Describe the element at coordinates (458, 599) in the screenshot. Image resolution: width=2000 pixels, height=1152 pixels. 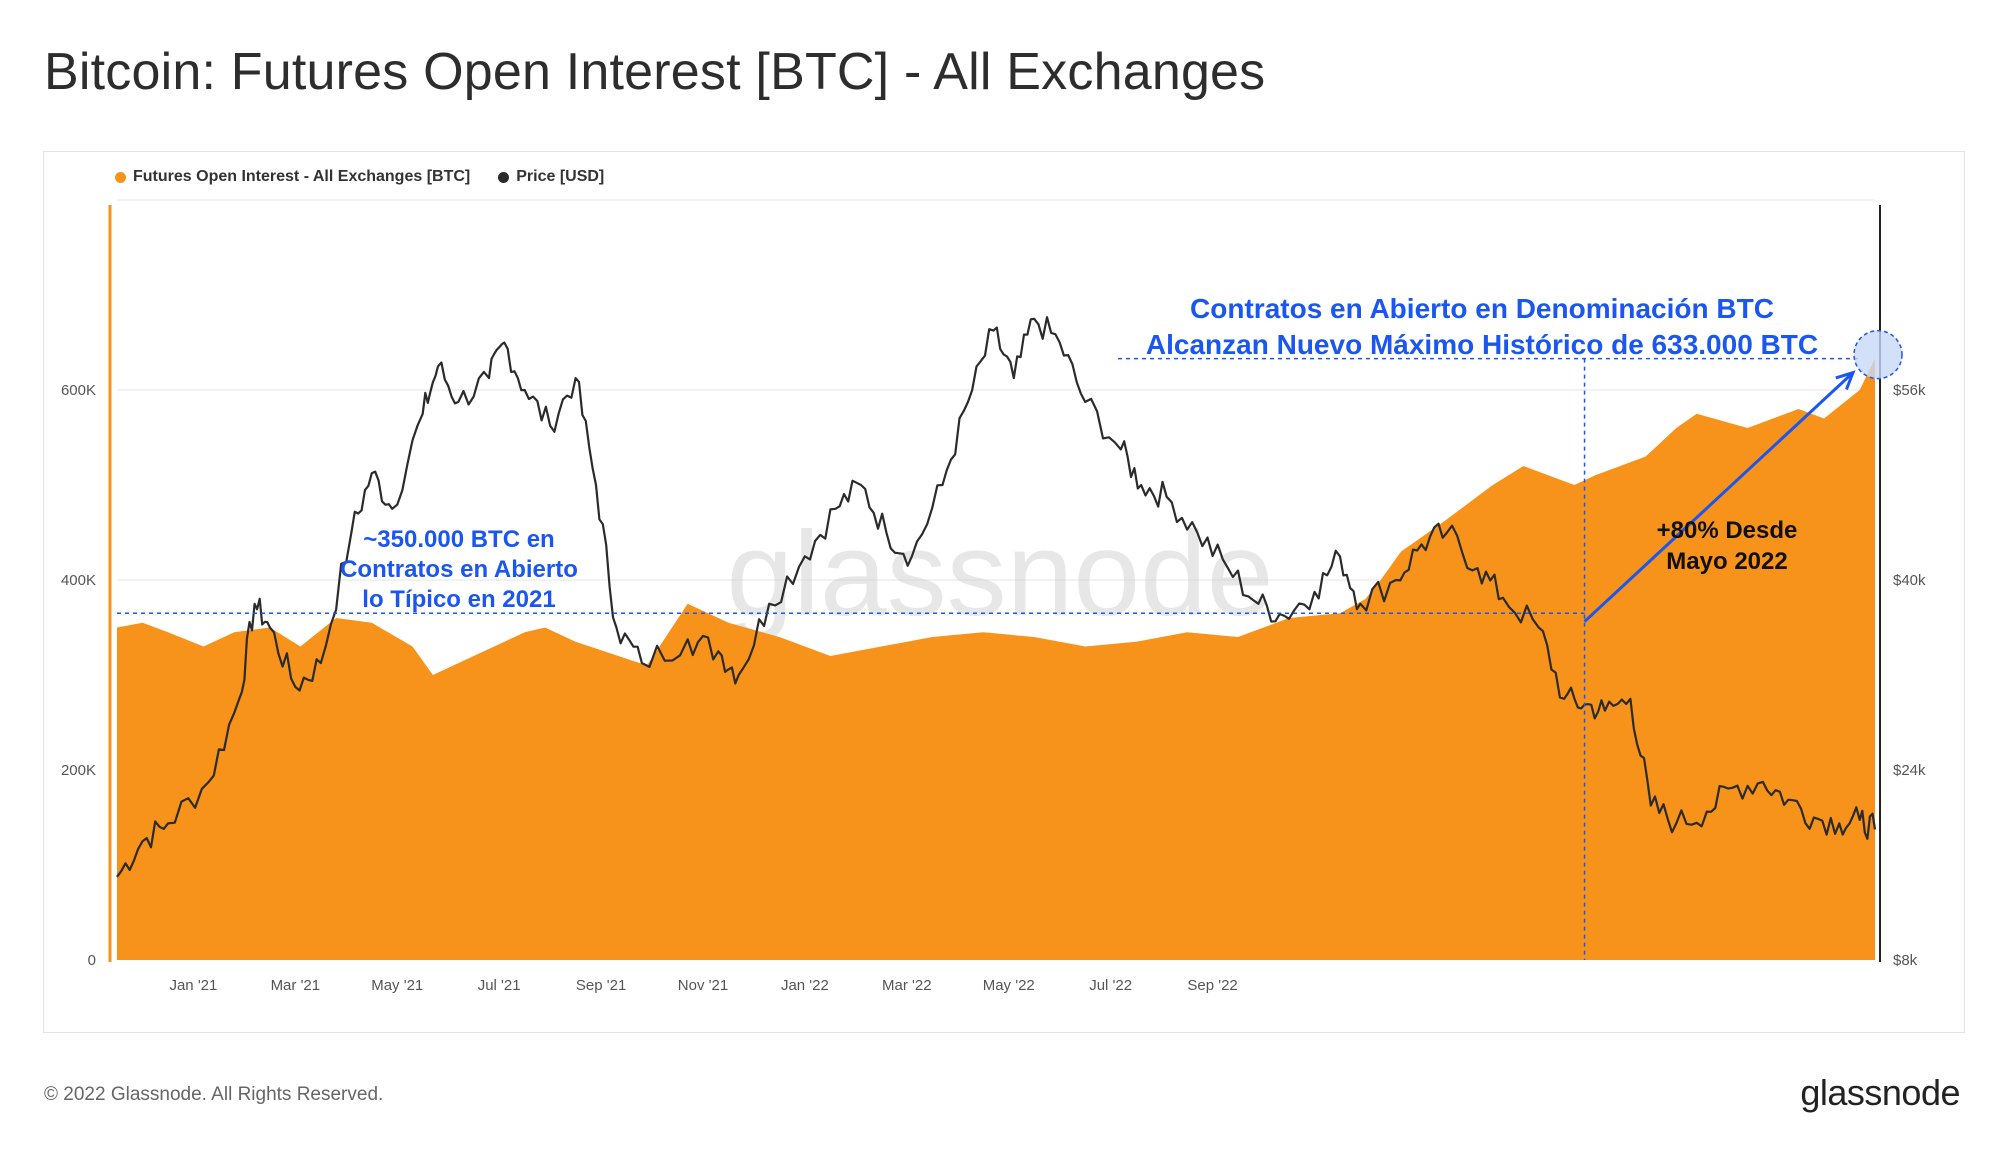
I see `annotation-typical-note: lo Típico en 2021` at that location.